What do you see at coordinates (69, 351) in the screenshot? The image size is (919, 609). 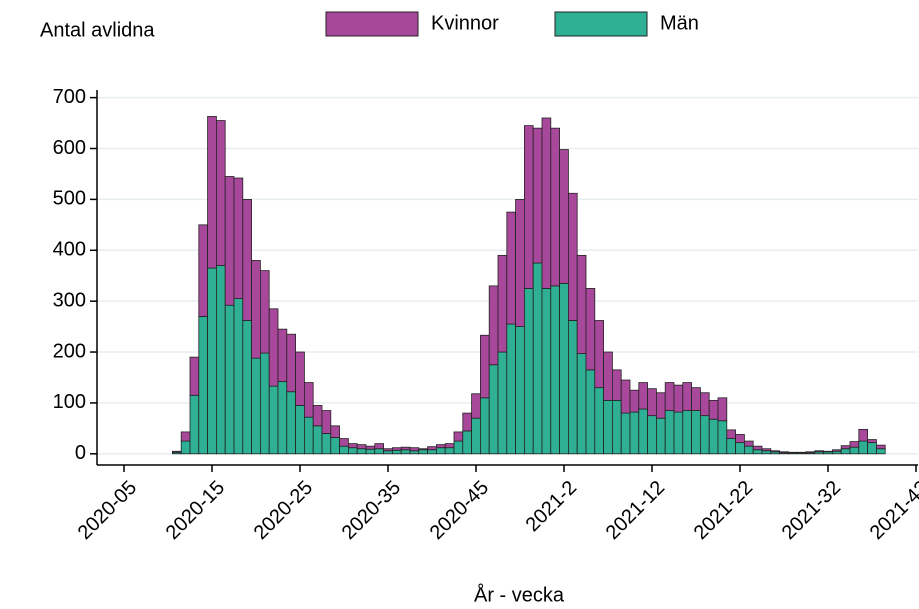 I see `y-tick-label: 200` at bounding box center [69, 351].